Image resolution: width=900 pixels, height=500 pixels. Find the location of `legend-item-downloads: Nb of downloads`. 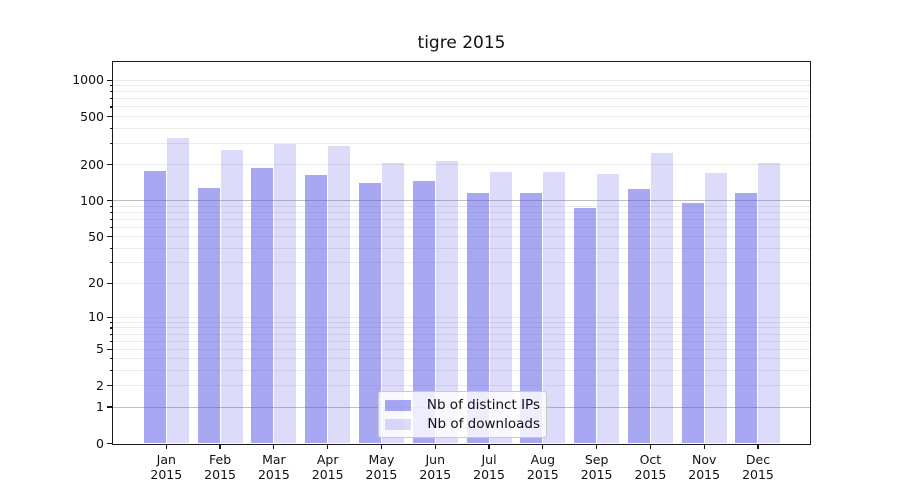

legend-item-downloads: Nb of downloads is located at coordinates (462, 424).